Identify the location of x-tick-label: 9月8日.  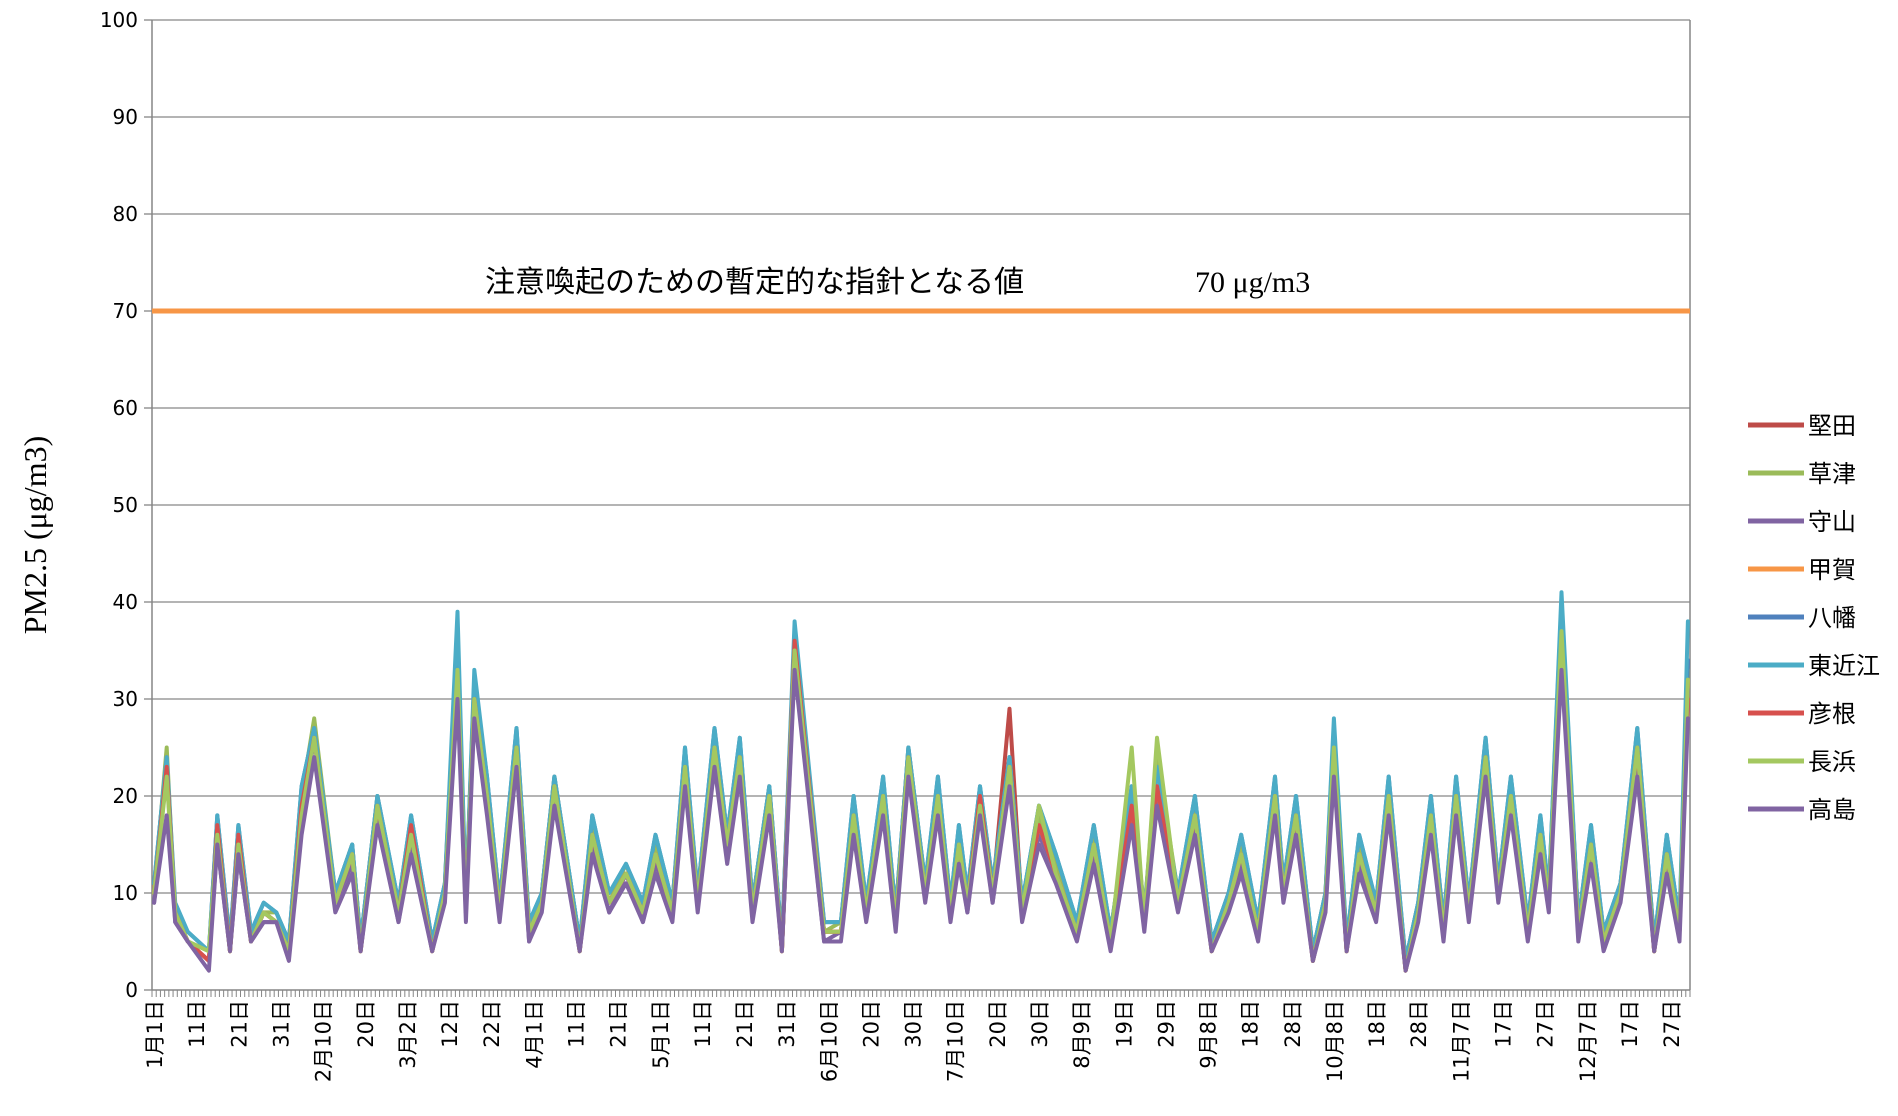
(1209, 1034).